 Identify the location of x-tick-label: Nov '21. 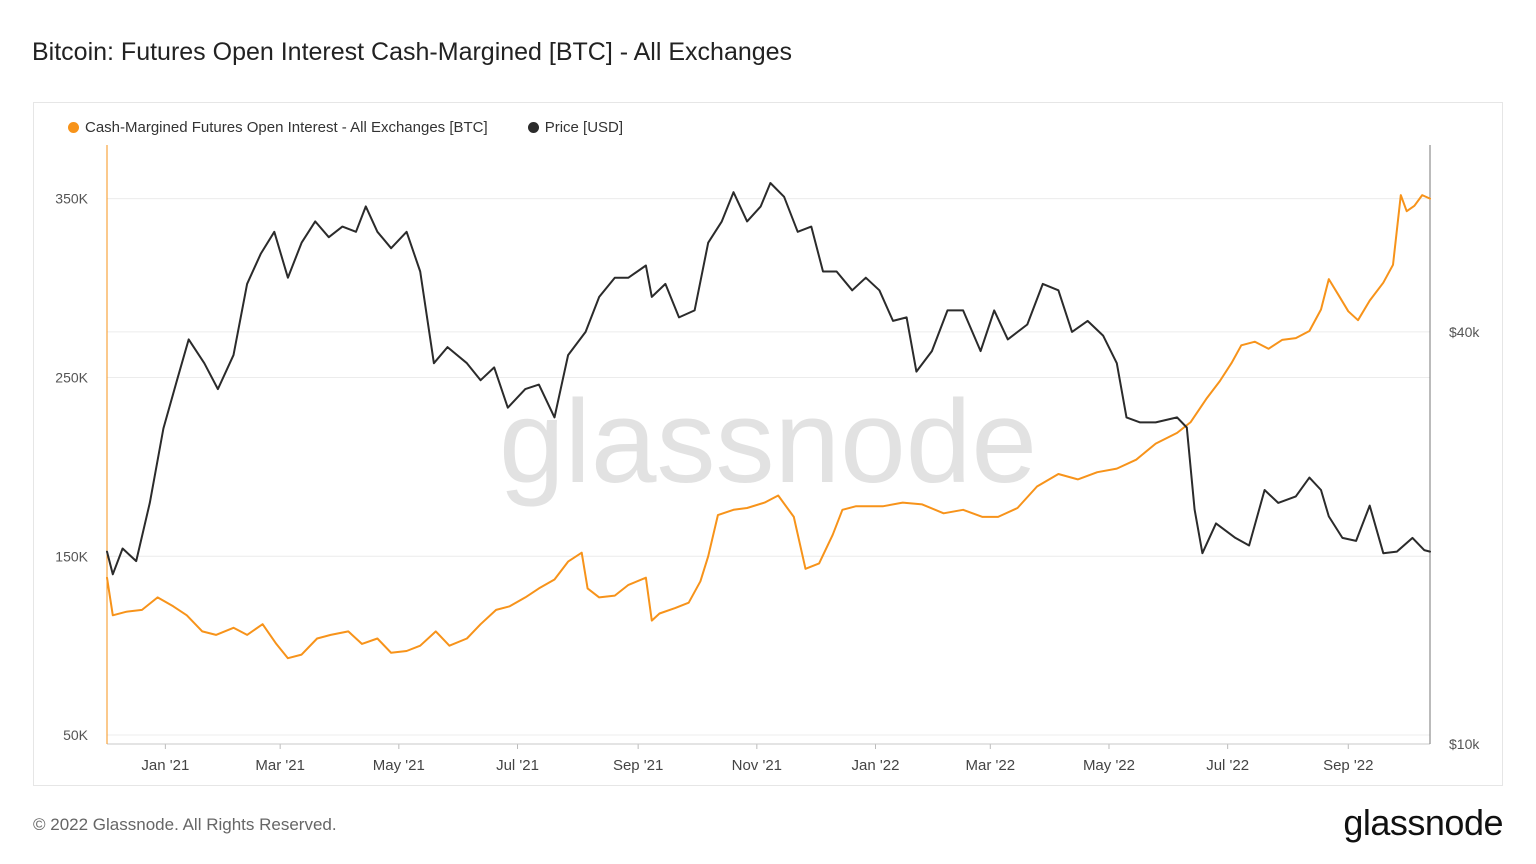
(757, 765).